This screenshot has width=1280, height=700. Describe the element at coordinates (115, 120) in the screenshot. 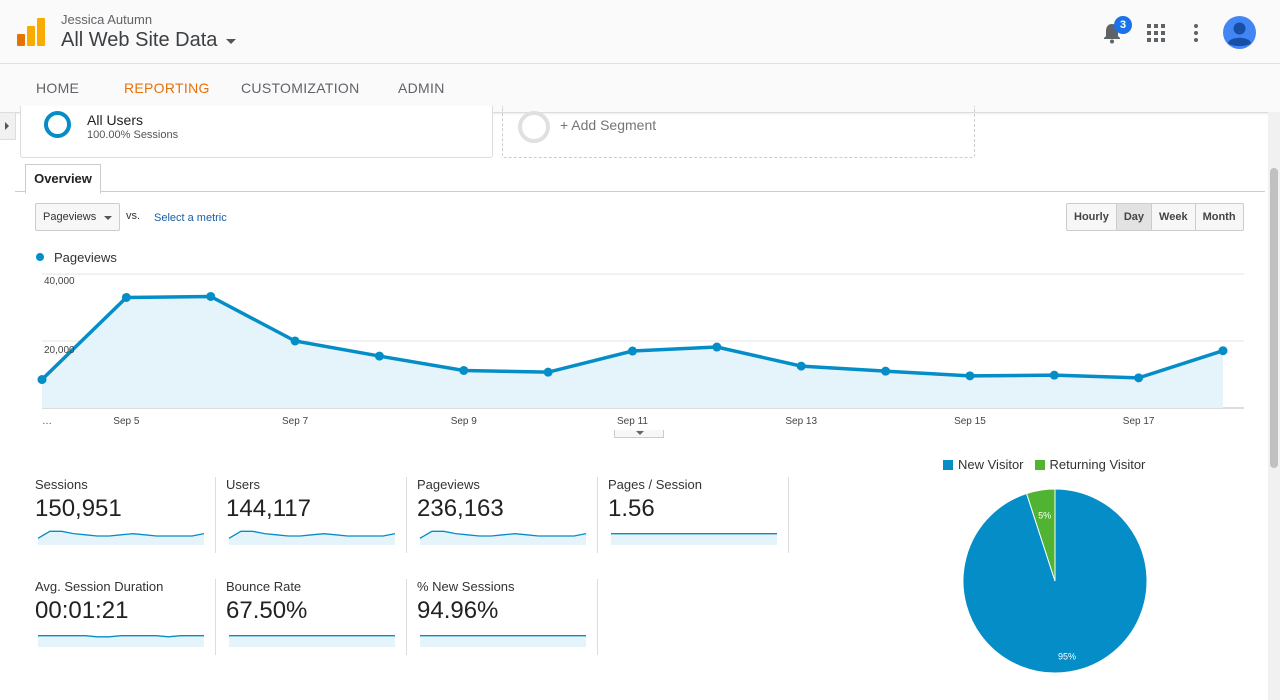

I see `segment-name: All Users` at that location.